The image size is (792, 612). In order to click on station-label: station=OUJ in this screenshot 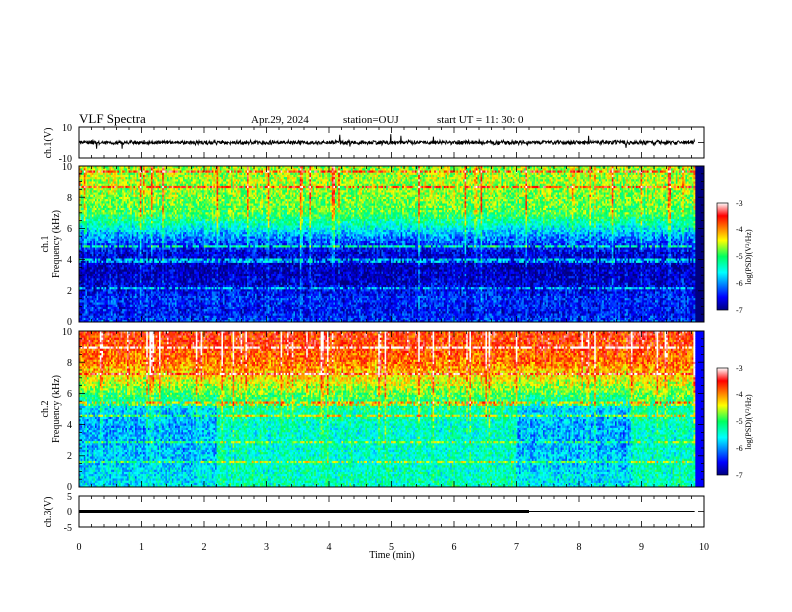, I will do `click(371, 120)`.